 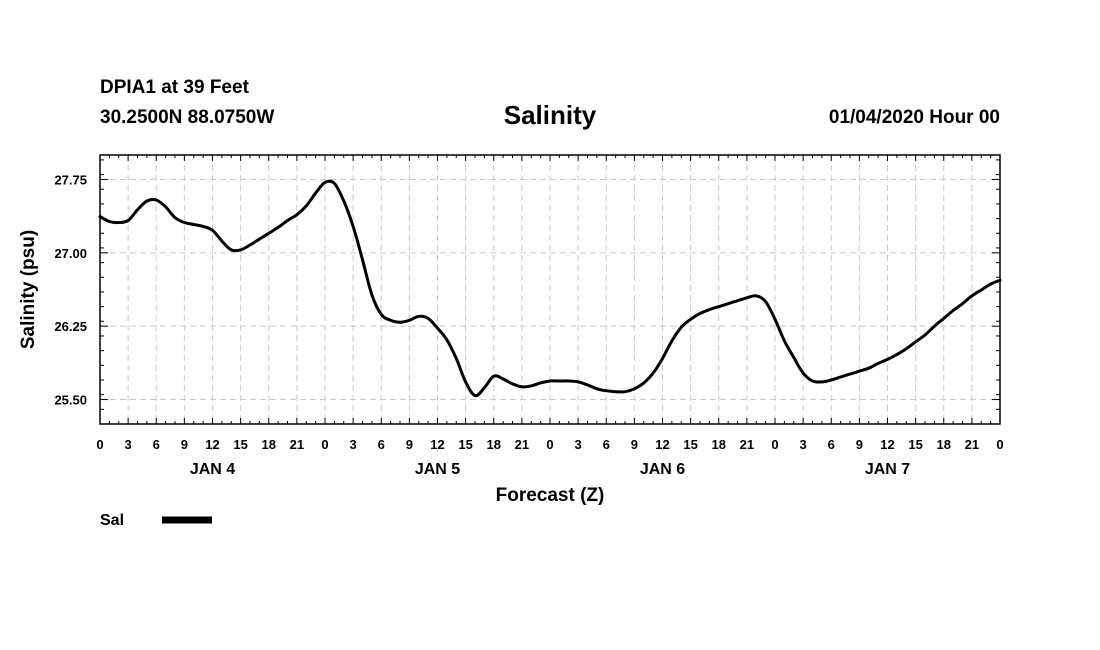 I want to click on station-label: DPIA1 at 39 Feet, so click(x=174, y=87).